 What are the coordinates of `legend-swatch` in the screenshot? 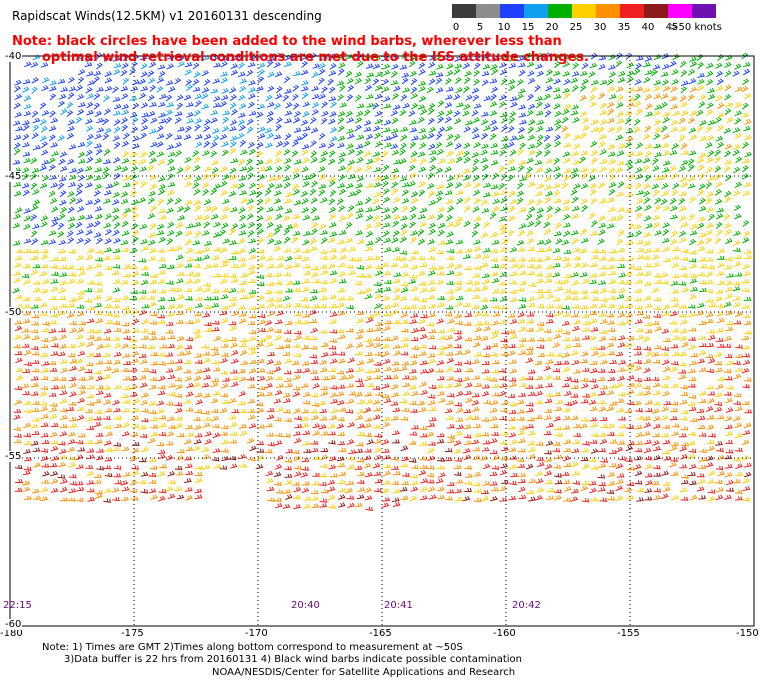 It's located at (632, 11).